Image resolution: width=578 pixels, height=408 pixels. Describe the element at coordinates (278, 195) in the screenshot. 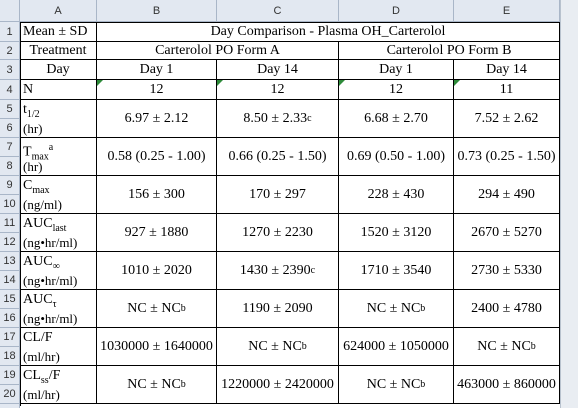

I see `value-cell: 170 ± 297` at that location.